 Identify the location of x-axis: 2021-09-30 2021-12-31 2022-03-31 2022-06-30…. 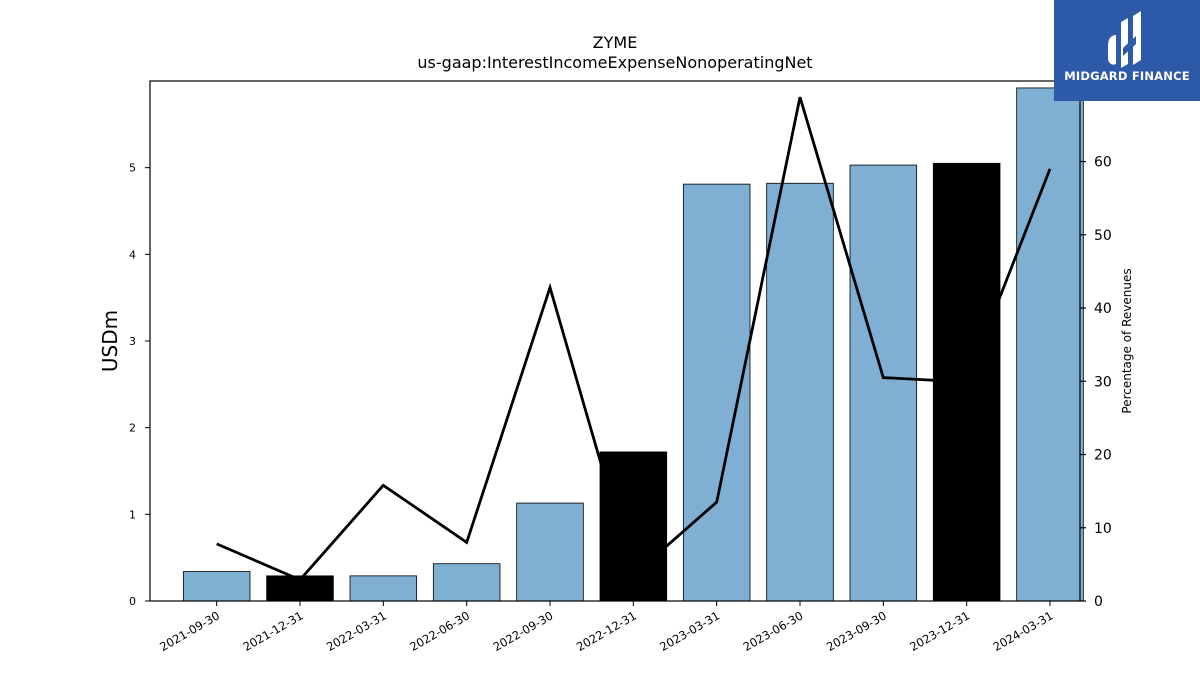
(606, 627).